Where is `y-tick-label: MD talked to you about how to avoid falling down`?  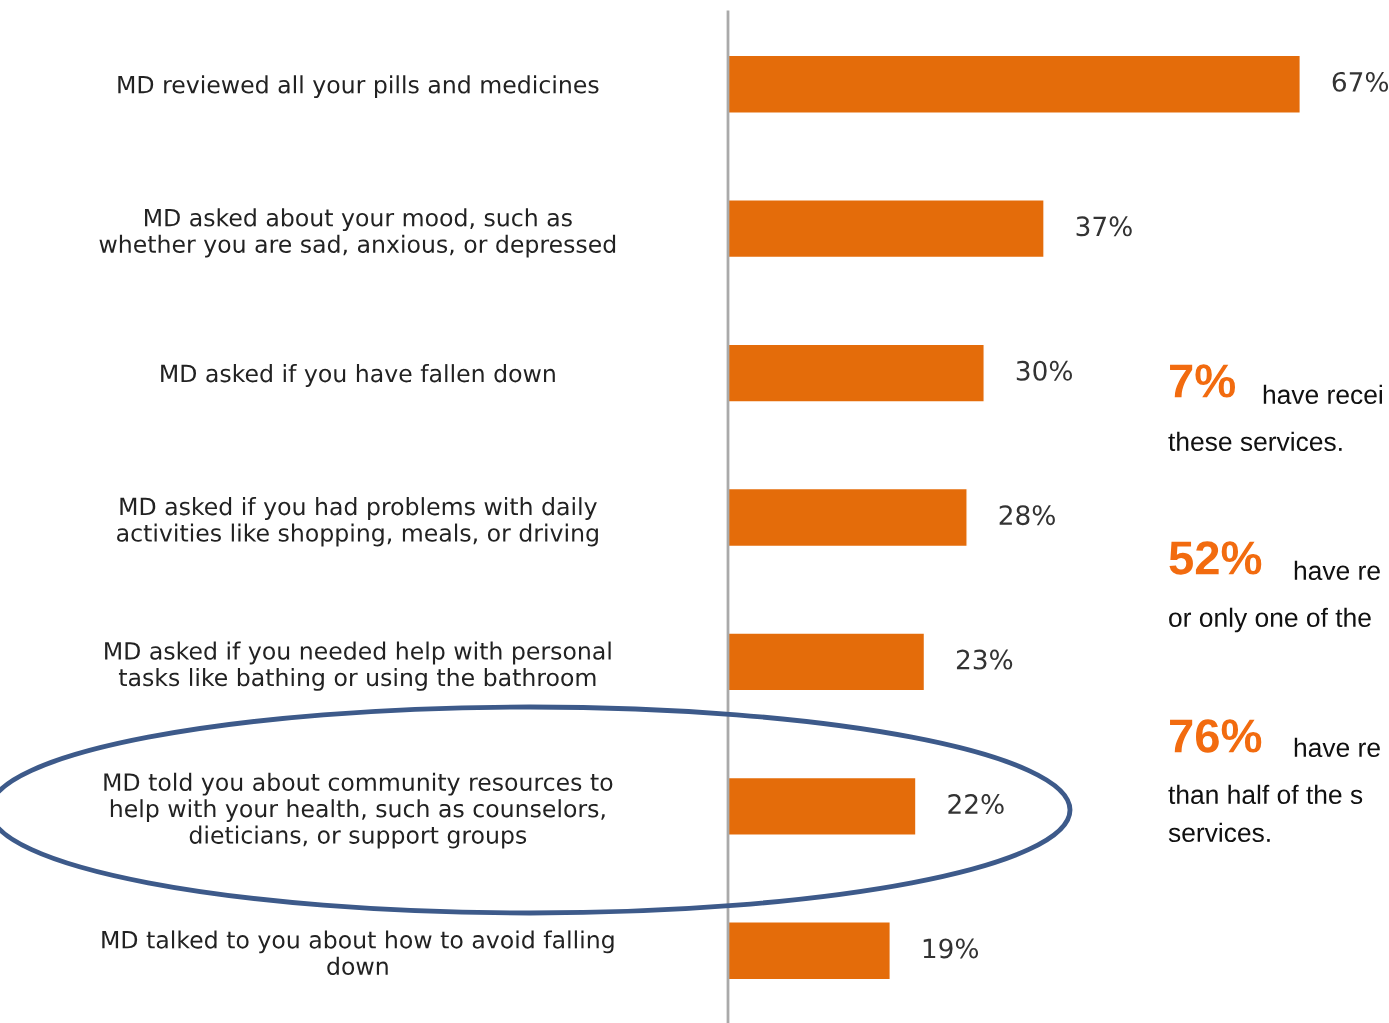
y-tick-label: MD talked to you about how to avoid falling down is located at coordinates (358, 953).